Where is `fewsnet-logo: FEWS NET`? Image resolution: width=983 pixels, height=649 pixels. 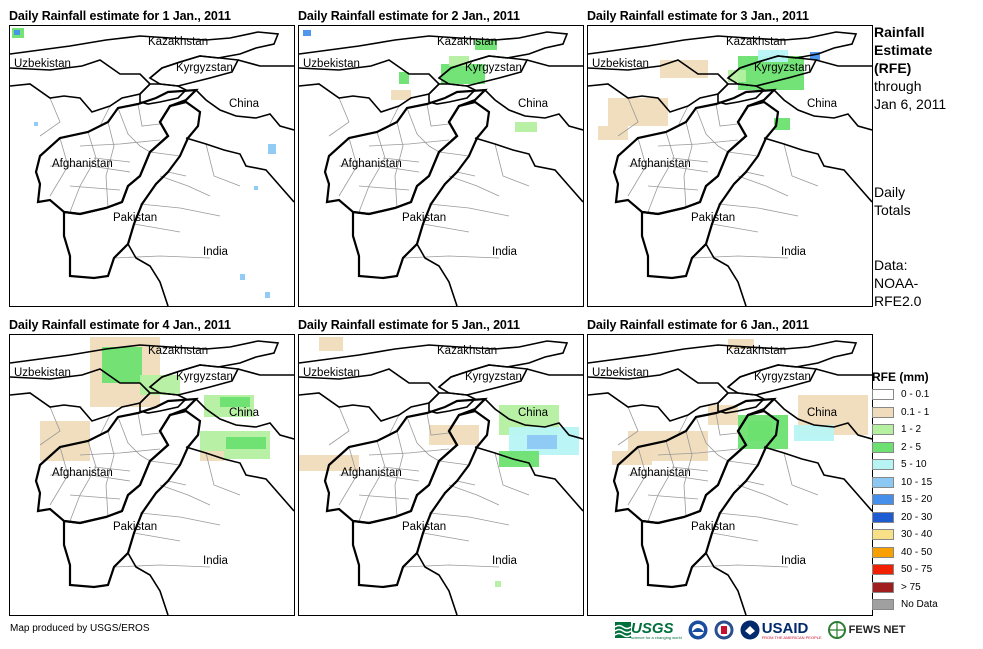 fewsnet-logo: FEWS NET is located at coordinates (866, 630).